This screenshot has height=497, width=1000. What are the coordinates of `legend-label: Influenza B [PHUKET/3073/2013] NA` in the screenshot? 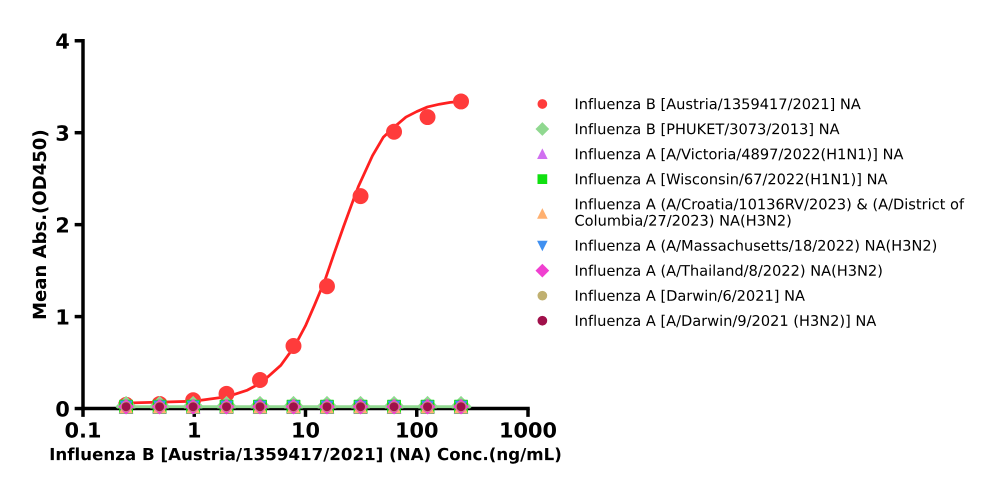 It's located at (708, 129).